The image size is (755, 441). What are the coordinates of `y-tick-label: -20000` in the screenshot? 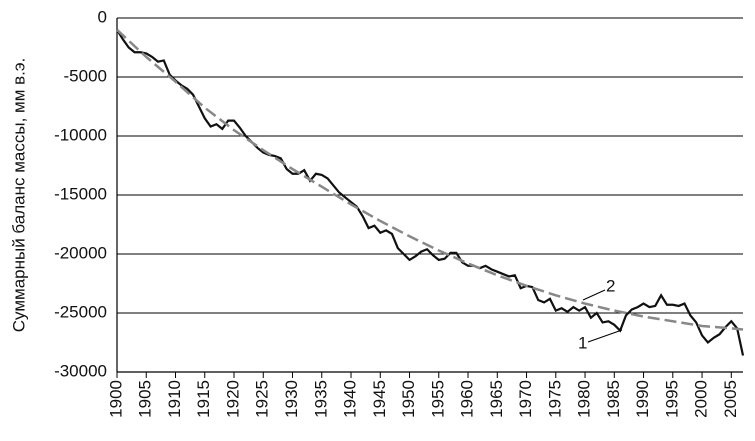 It's located at (80, 252).